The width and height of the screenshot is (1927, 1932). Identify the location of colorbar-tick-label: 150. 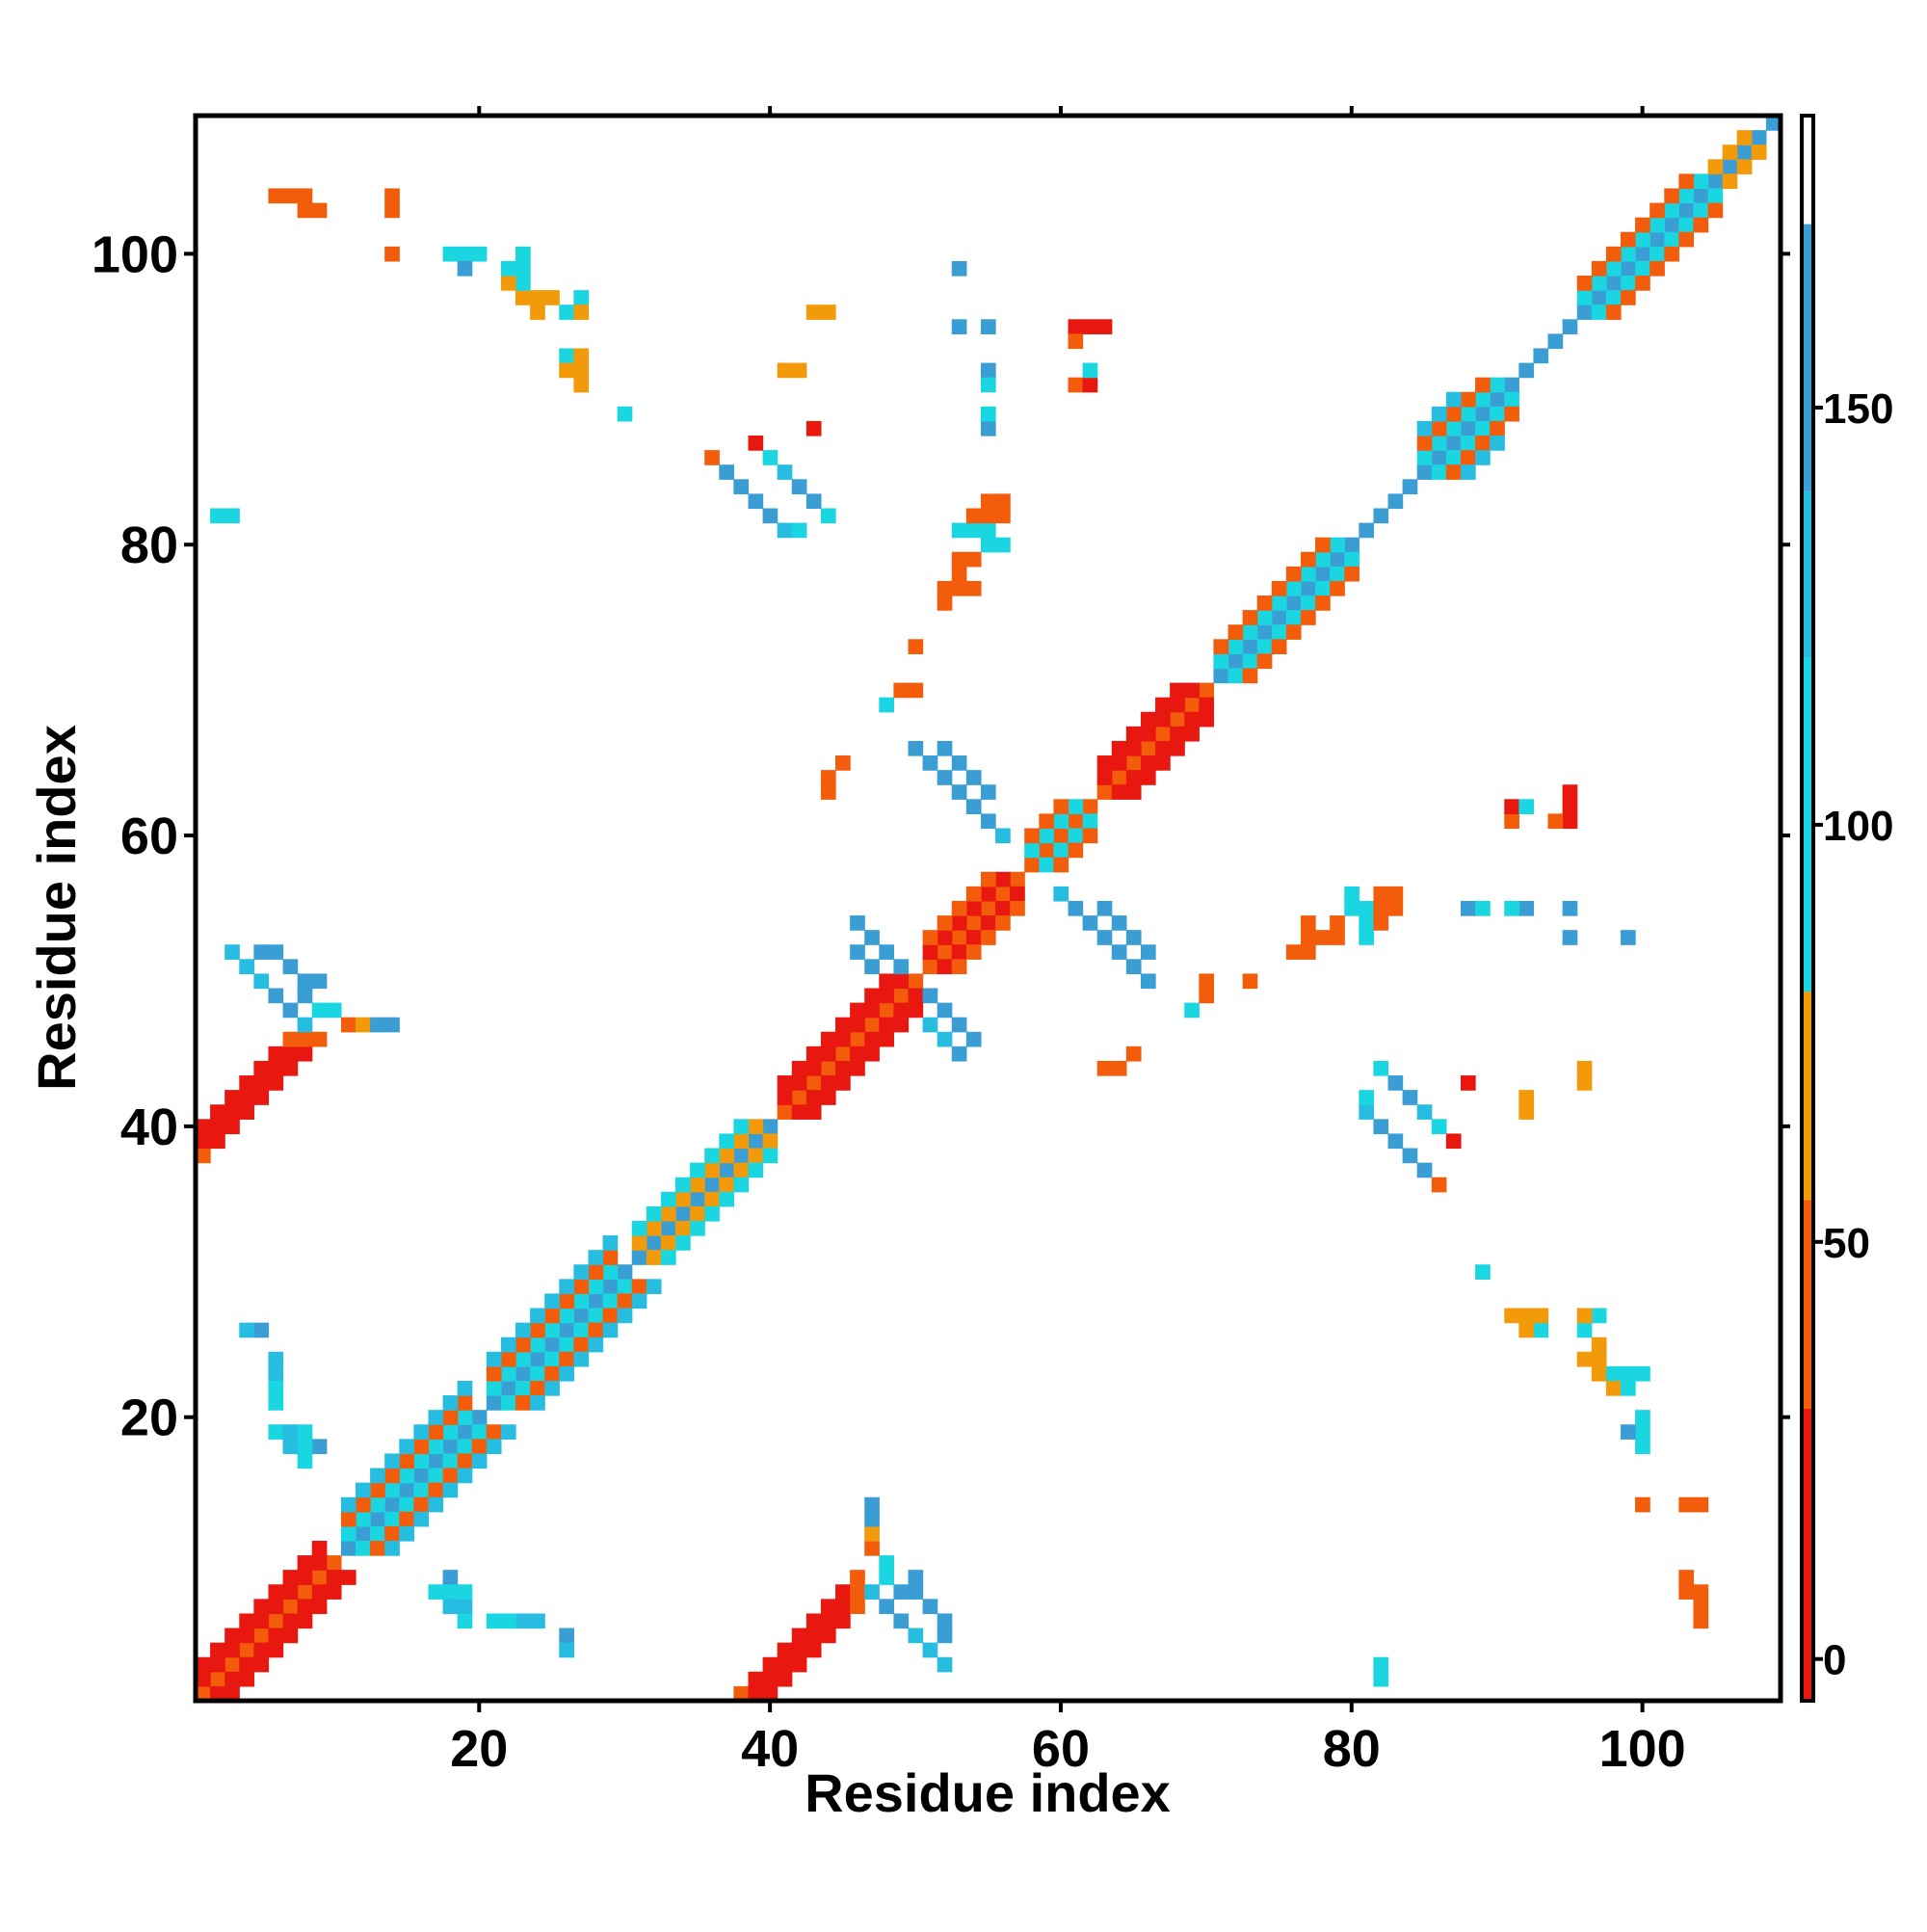
(1858, 409).